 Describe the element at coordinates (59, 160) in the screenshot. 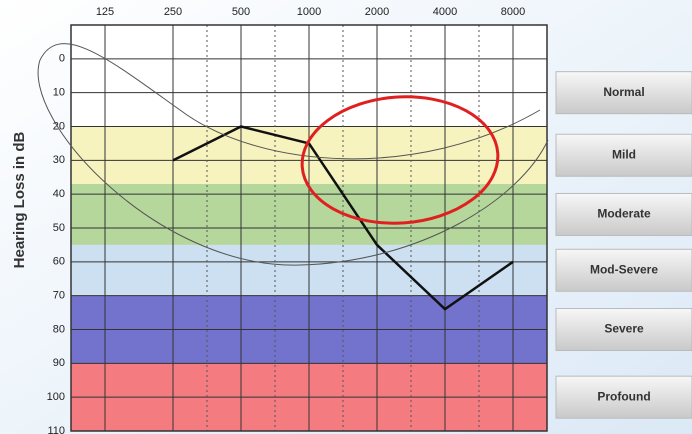

I see `y-tick-label: 30` at that location.